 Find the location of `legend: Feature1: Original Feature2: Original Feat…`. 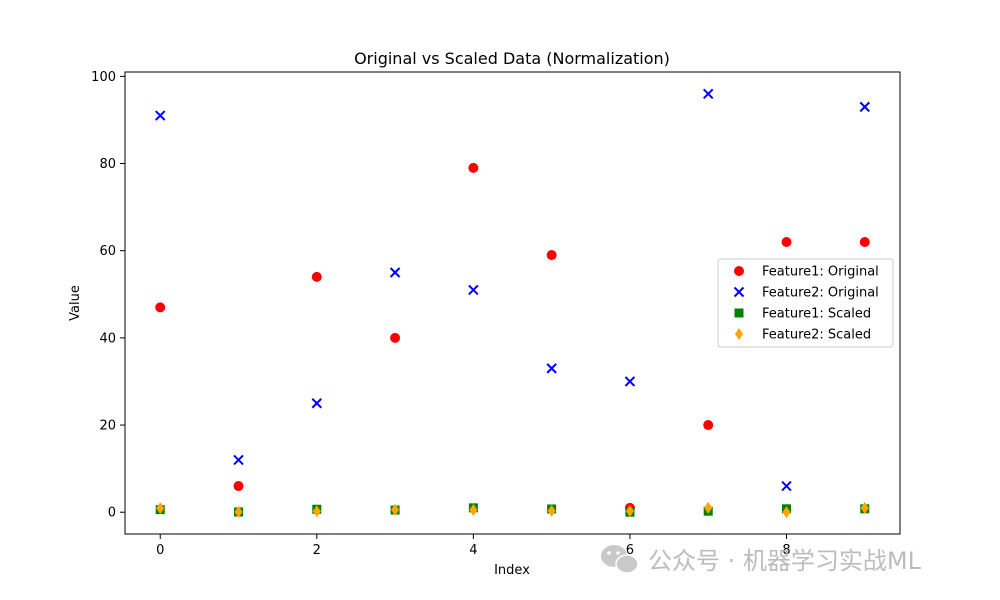

legend: Feature1: Original Feature2: Original Feat… is located at coordinates (805, 303).